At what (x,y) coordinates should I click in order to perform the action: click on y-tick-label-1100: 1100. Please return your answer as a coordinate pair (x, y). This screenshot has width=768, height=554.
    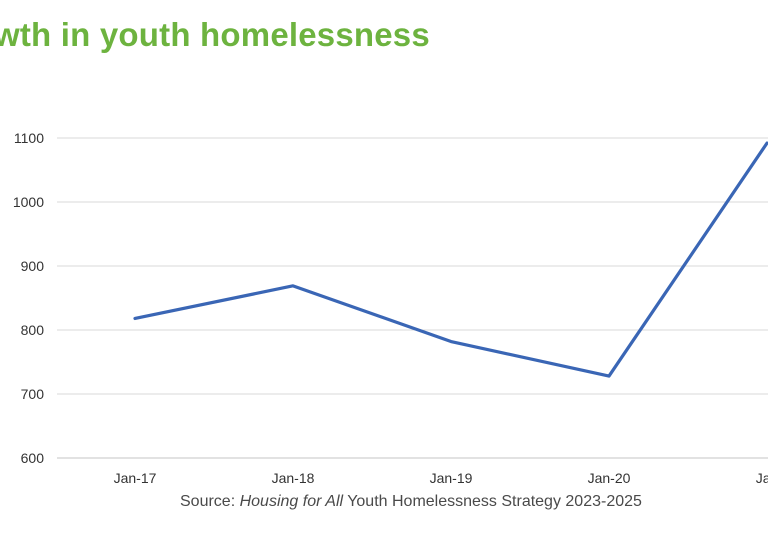
    Looking at the image, I should click on (29, 138).